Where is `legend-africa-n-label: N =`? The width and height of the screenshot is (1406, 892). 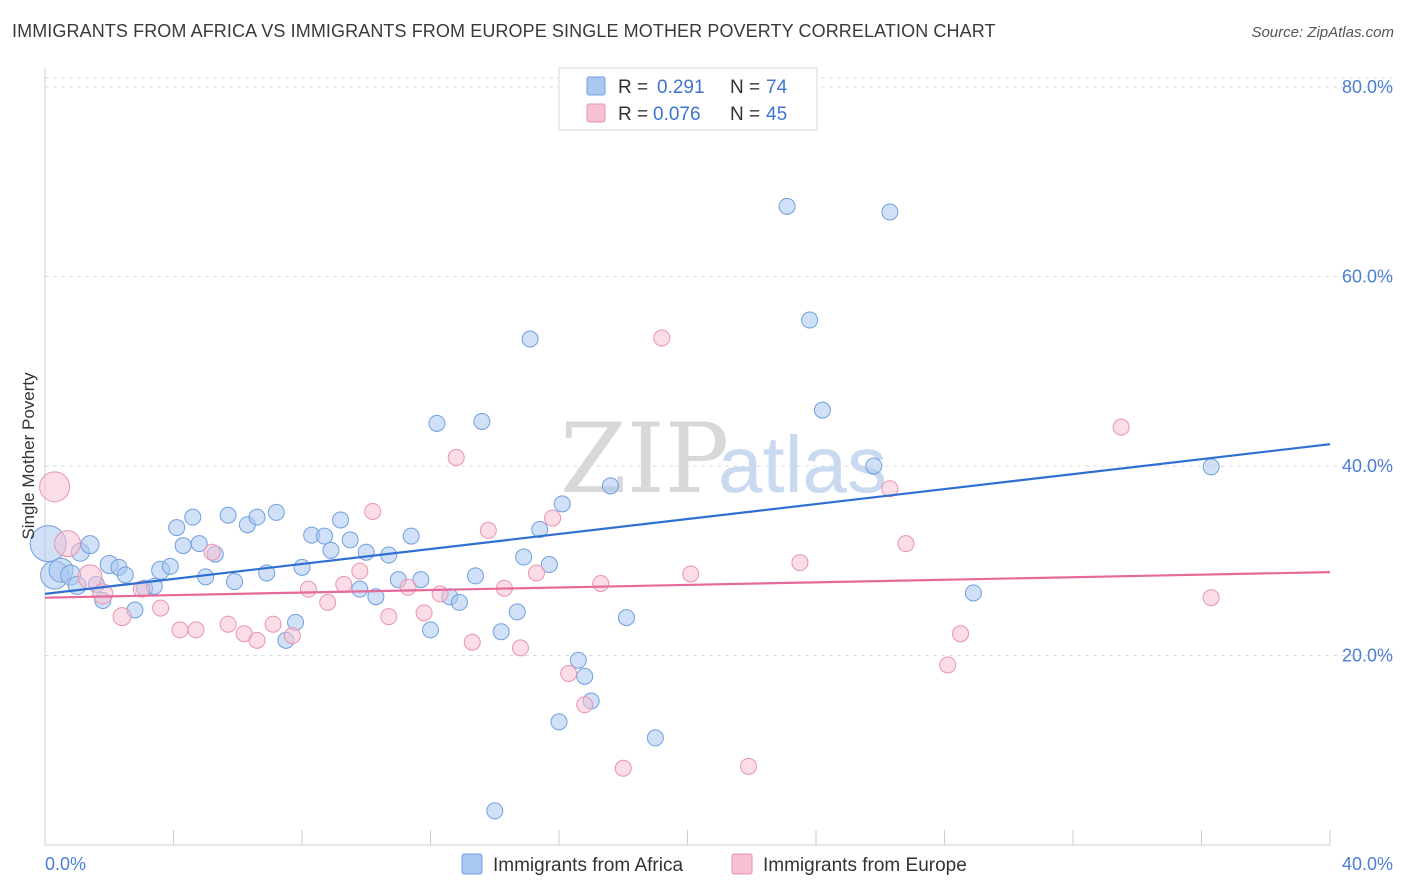
legend-africa-n-label: N = is located at coordinates (745, 87).